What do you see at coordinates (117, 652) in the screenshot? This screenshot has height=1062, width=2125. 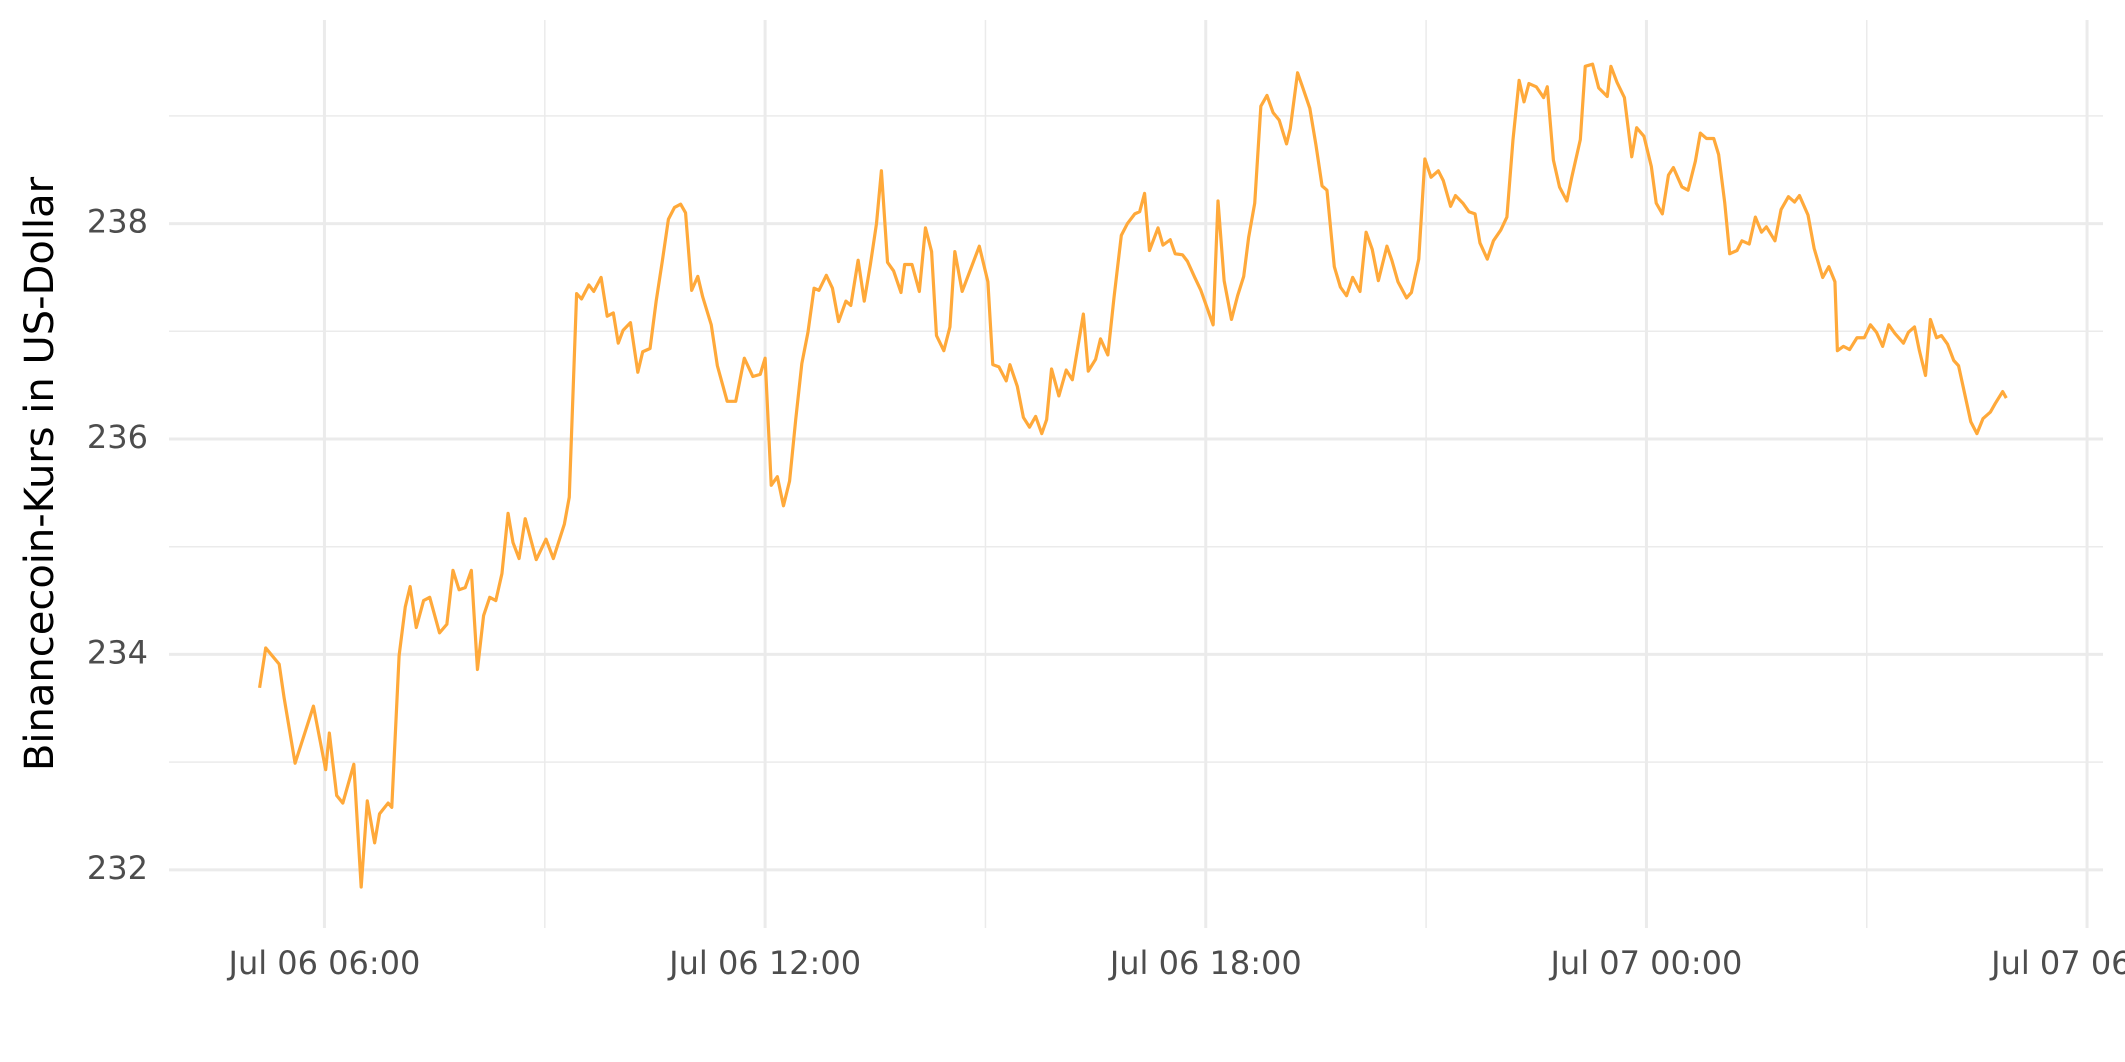 I see `y-tick-label: 234` at bounding box center [117, 652].